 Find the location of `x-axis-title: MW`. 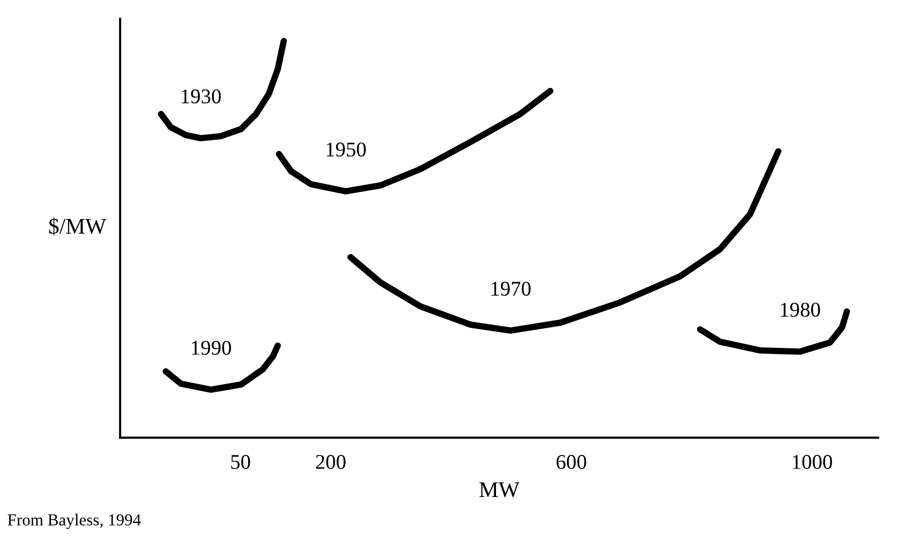

x-axis-title: MW is located at coordinates (499, 490).